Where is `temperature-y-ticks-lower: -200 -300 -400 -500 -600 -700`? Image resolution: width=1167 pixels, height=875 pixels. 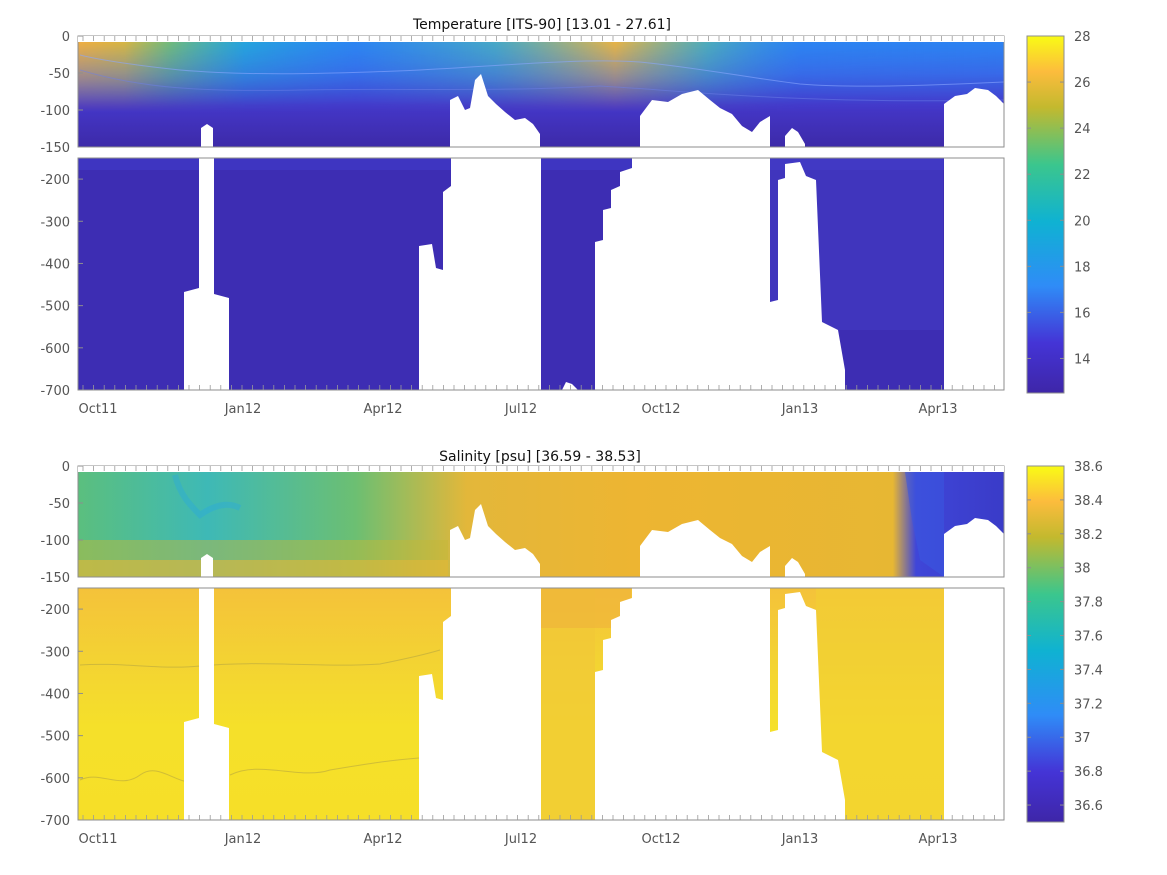
temperature-y-ticks-lower: -200 -300 -400 -500 -600 -700 is located at coordinates (61, 286).